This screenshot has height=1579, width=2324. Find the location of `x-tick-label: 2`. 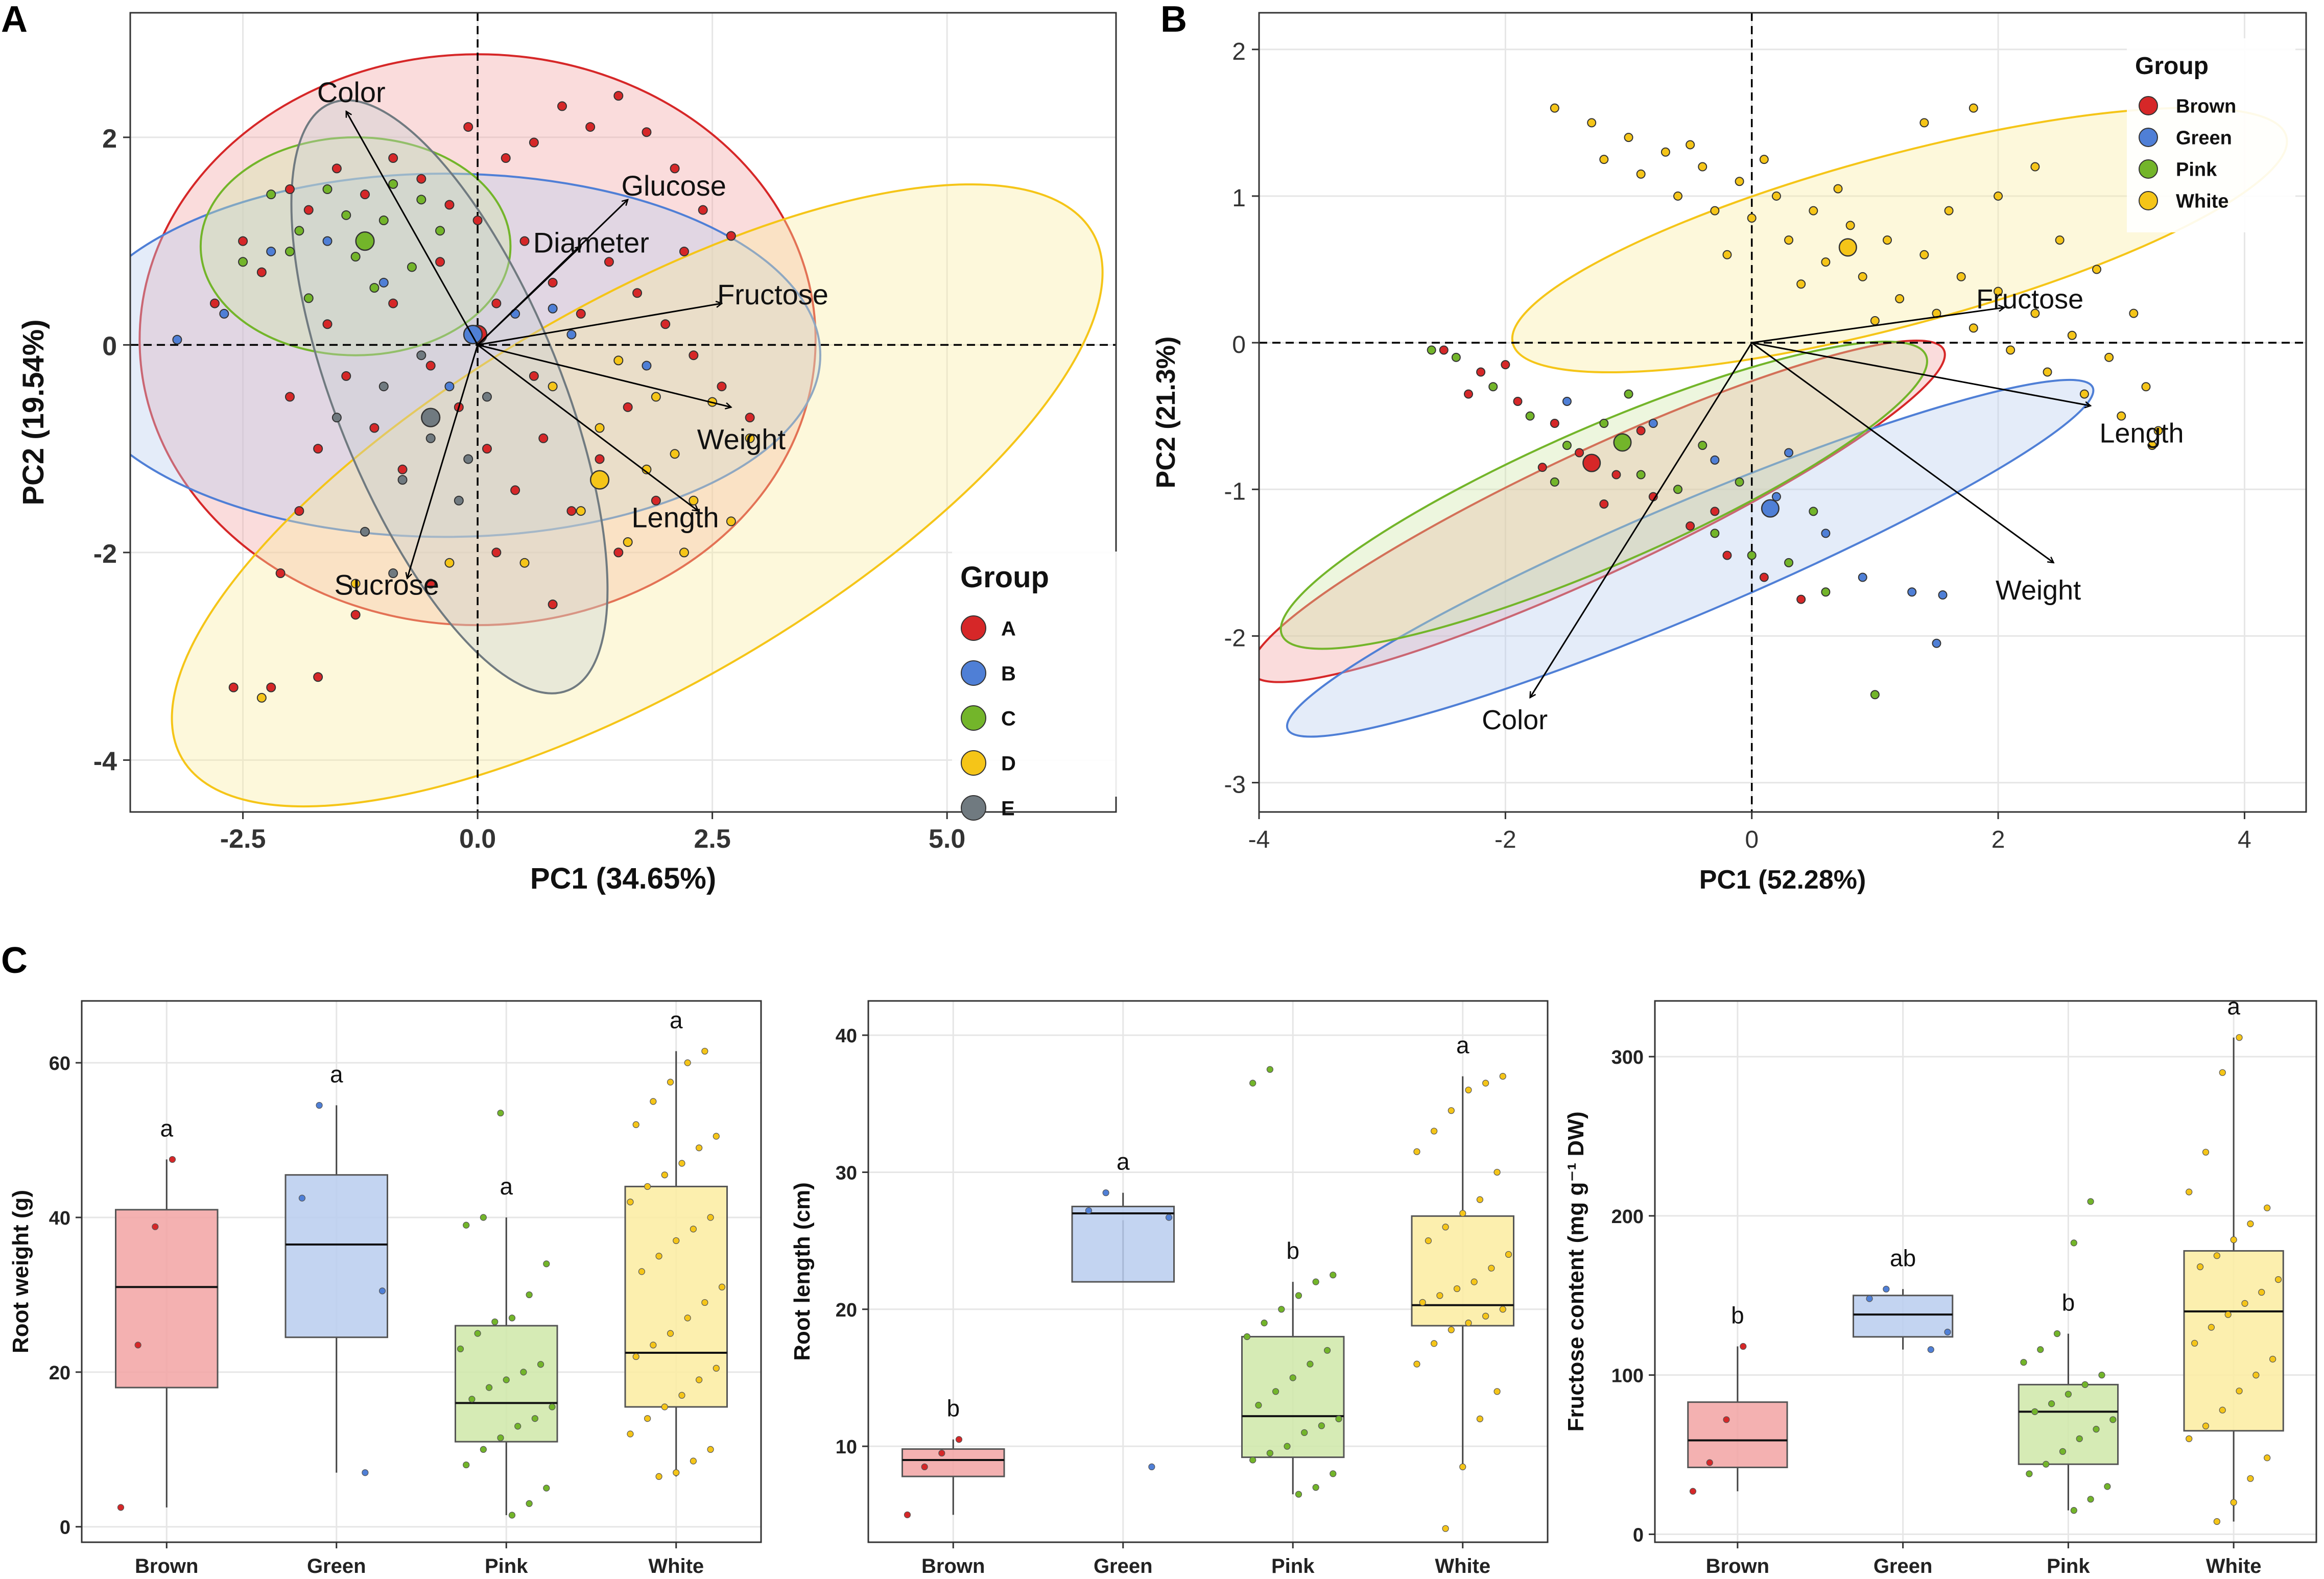

x-tick-label: 2 is located at coordinates (1998, 839).